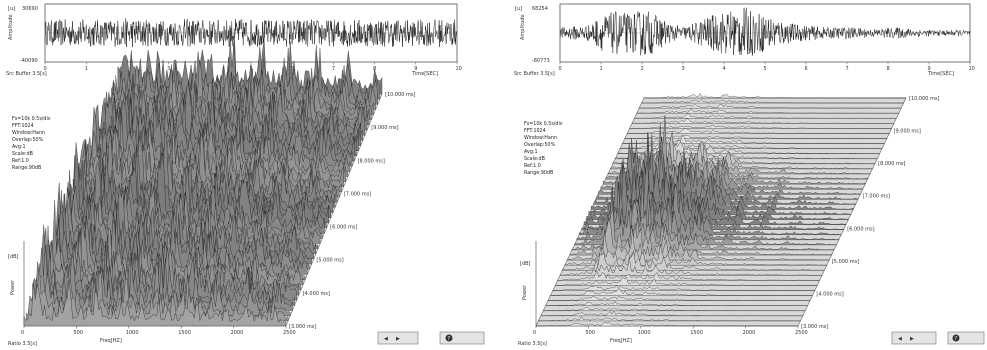  What do you see at coordinates (29, 61) in the screenshot?
I see `waveform-y-min: -40090` at bounding box center [29, 61].